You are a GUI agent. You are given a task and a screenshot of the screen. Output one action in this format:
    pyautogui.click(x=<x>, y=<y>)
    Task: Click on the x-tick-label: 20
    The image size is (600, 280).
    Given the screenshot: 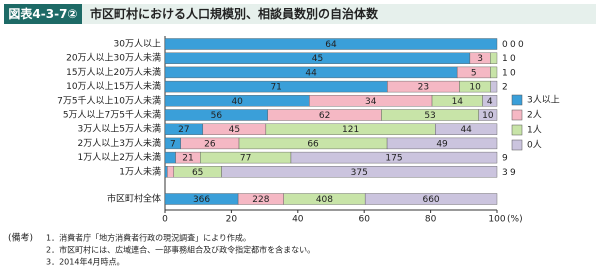 What is the action you would take?
    pyautogui.click(x=232, y=220)
    